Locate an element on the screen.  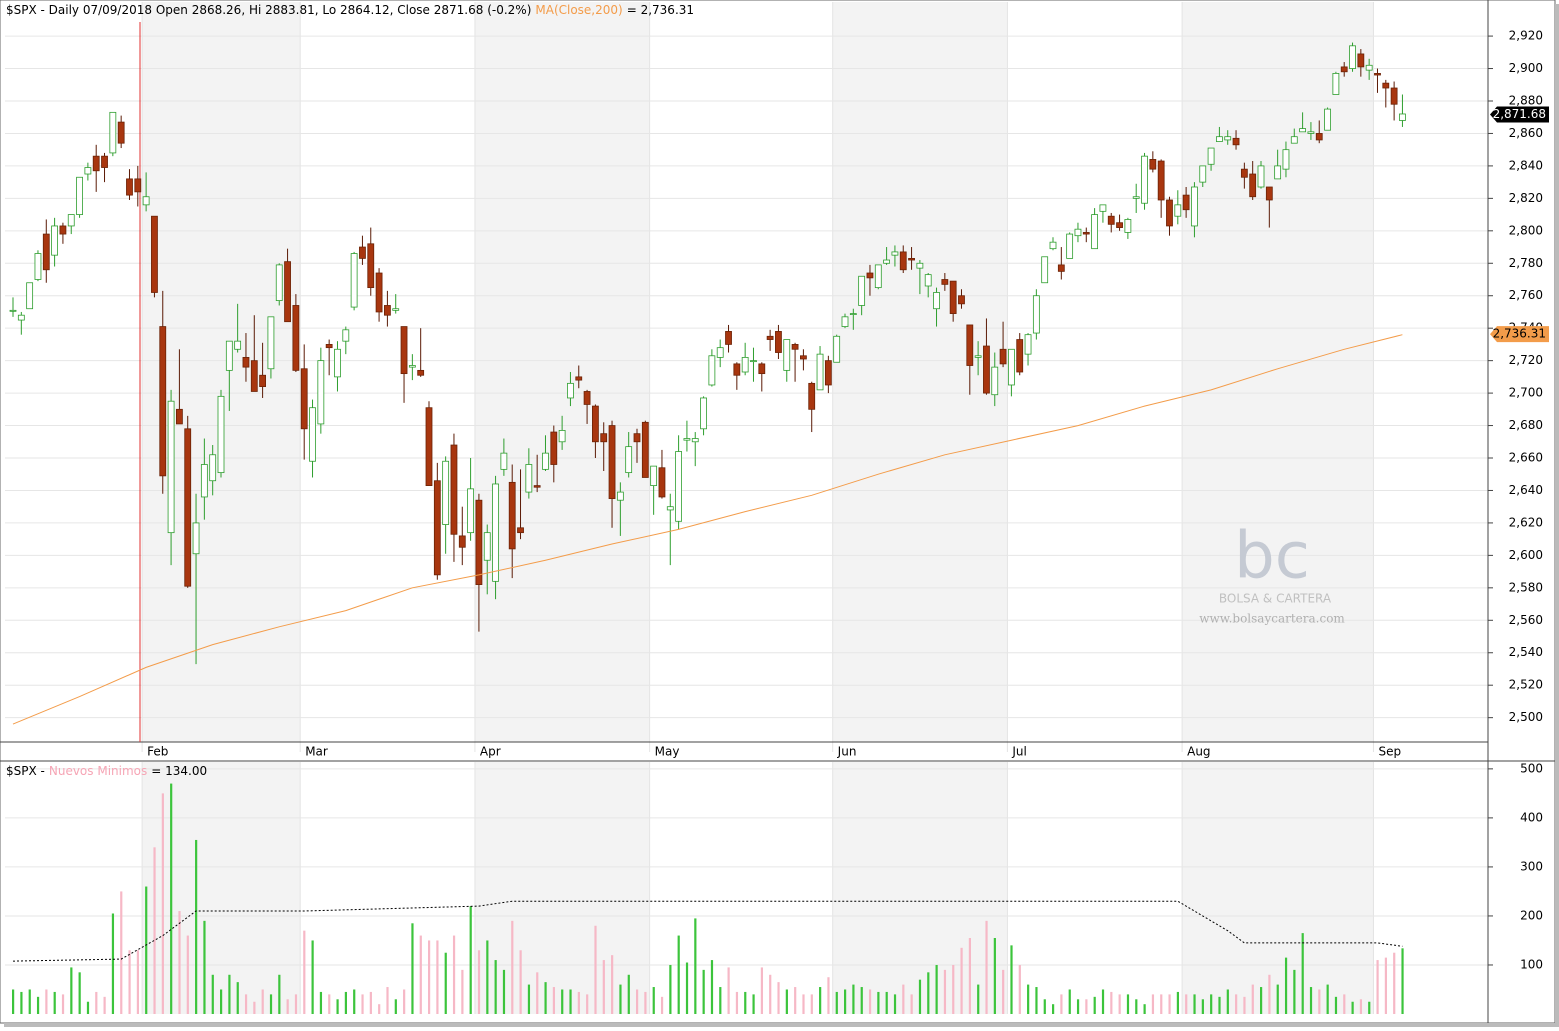
y-tick-label: 400 is located at coordinates (1531, 817).